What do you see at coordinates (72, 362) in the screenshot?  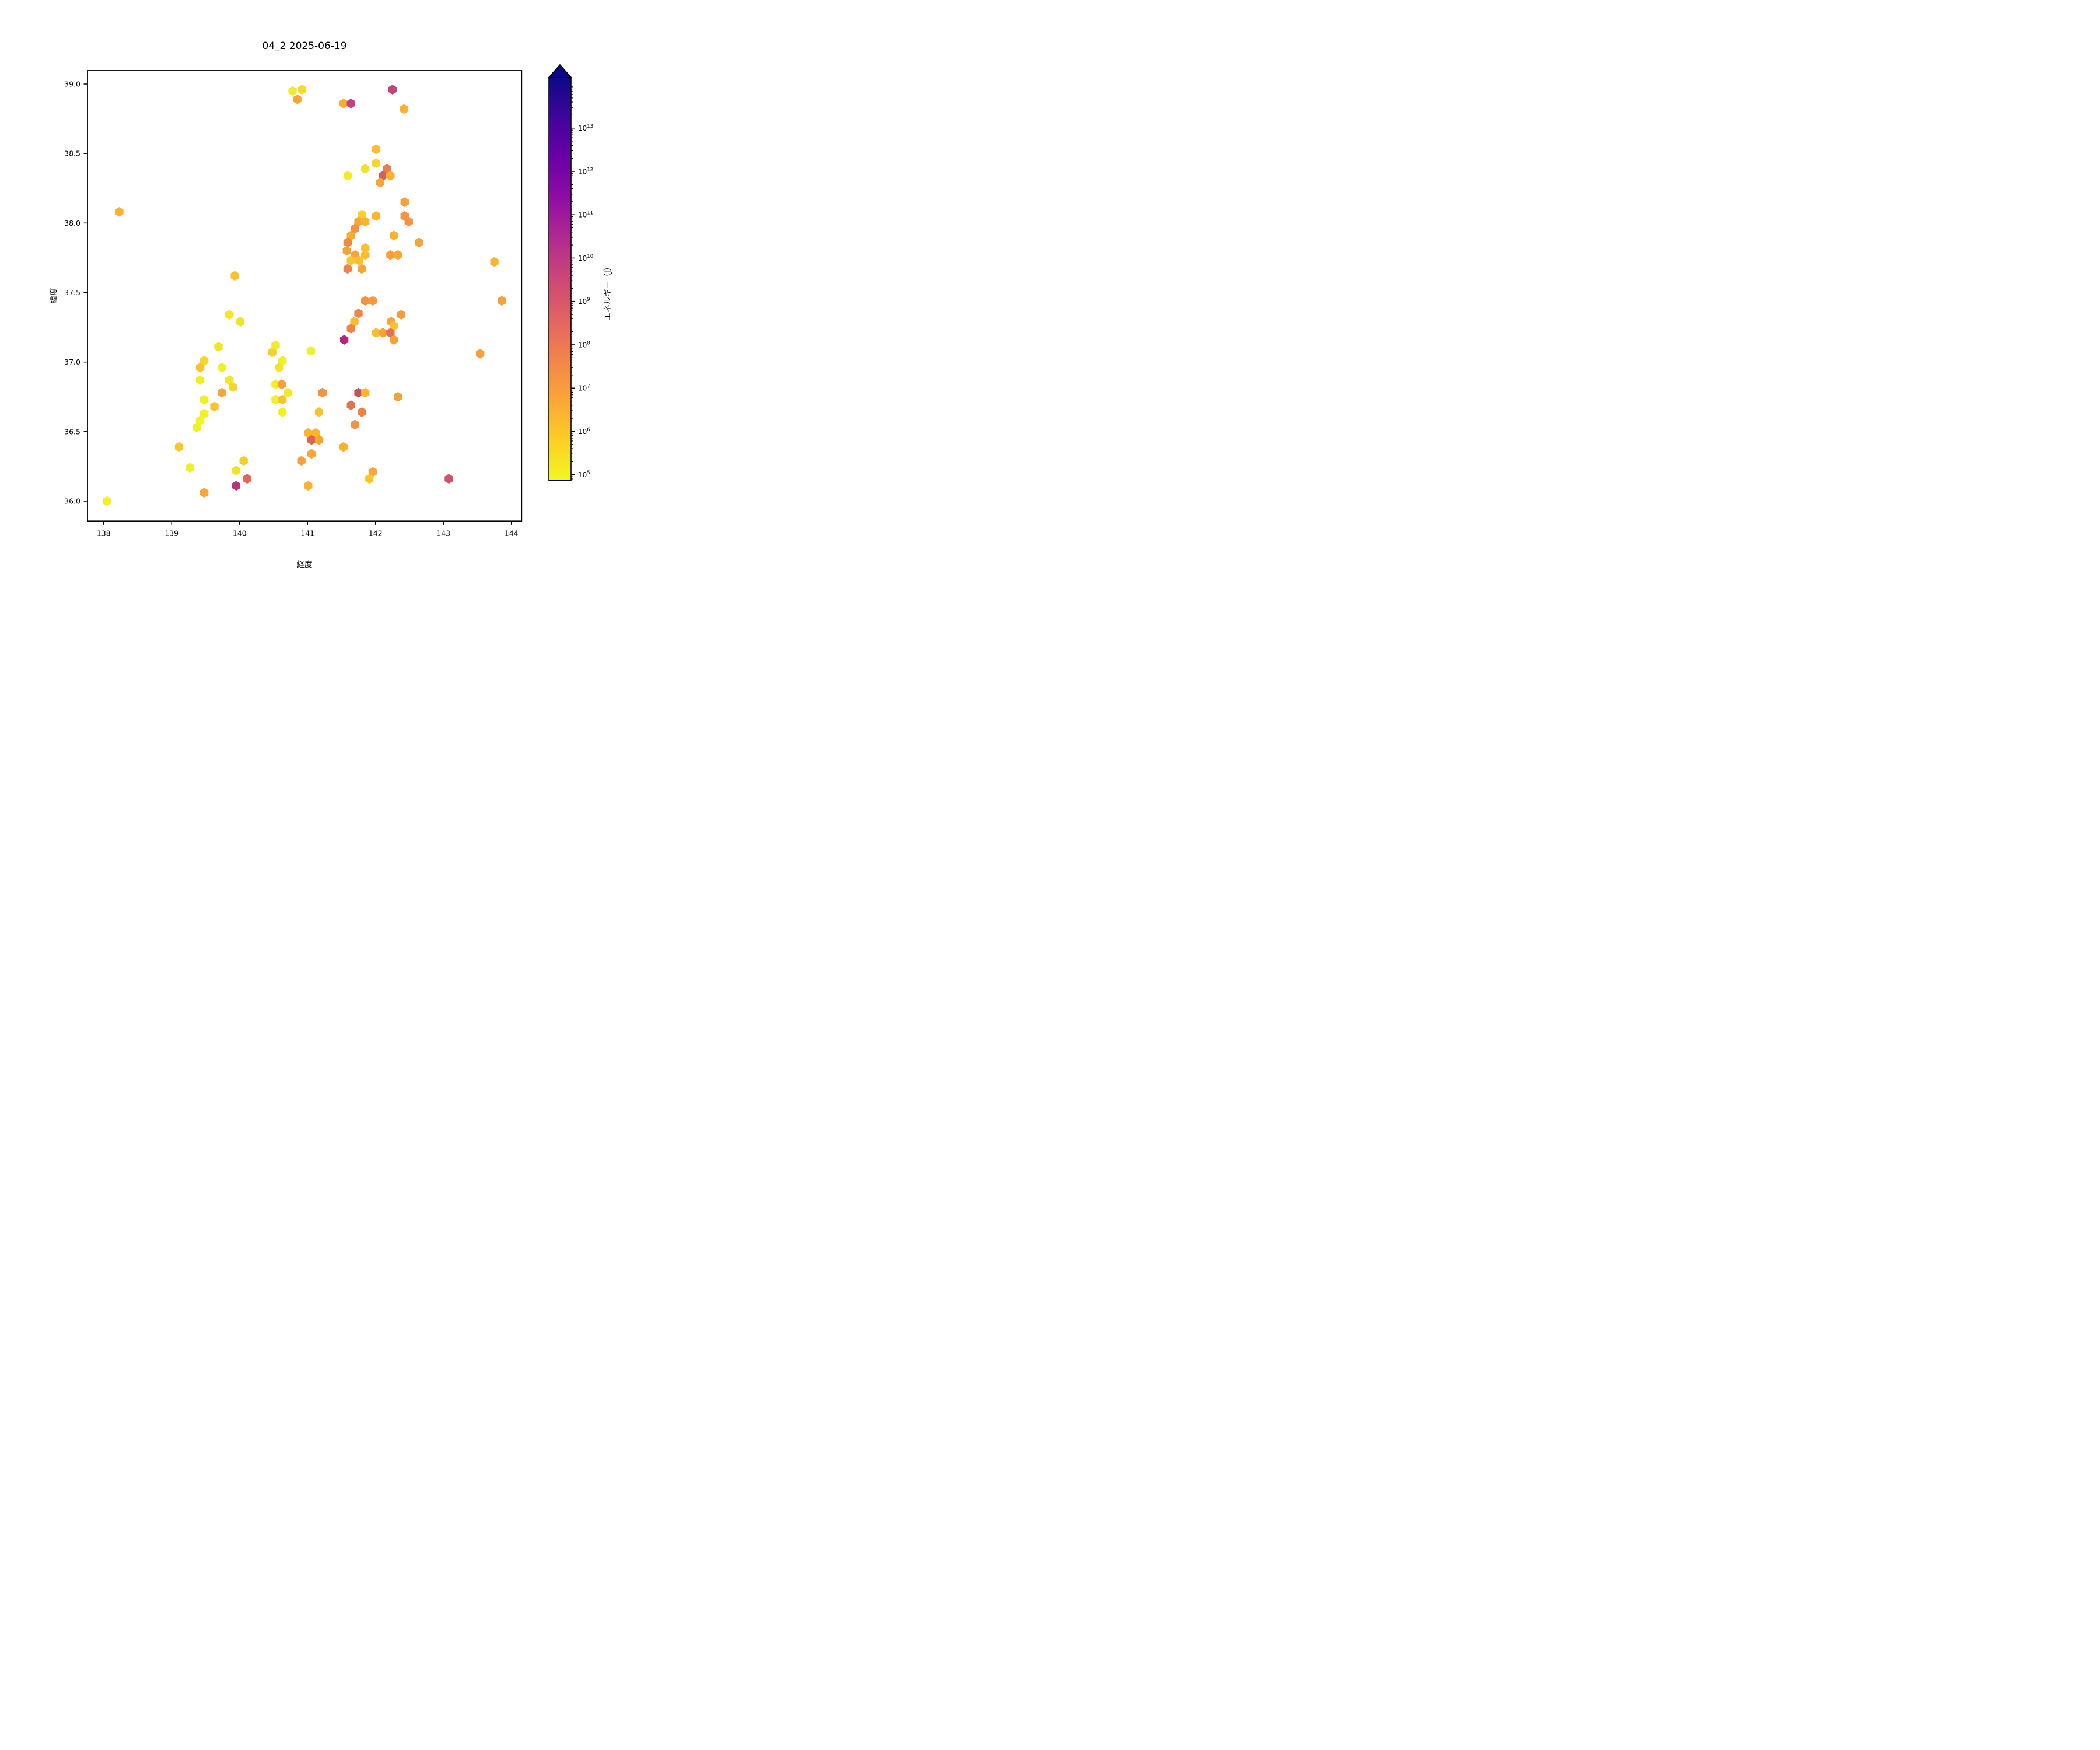 I see `y-axis-tick-label: 37.0` at bounding box center [72, 362].